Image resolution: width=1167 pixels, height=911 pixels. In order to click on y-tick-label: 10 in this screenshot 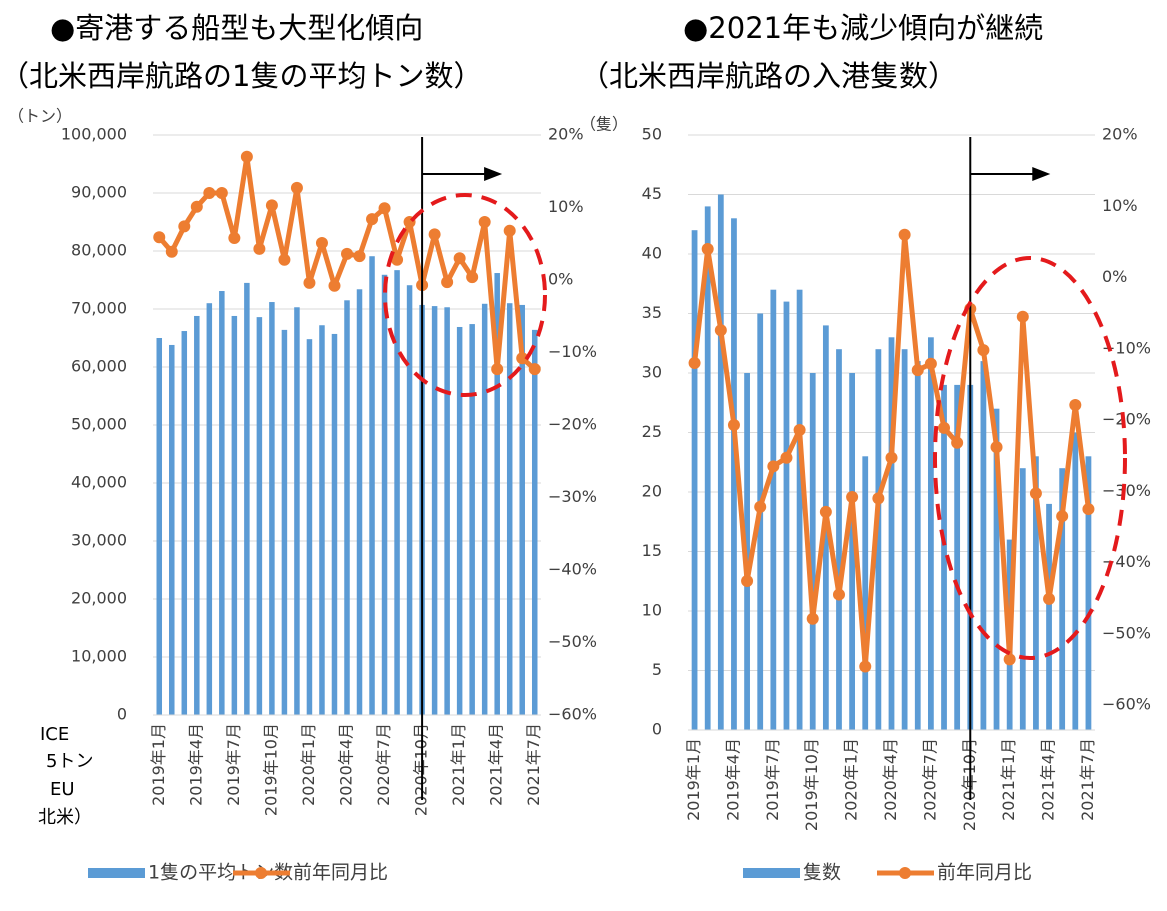, I will do `click(652, 610)`.